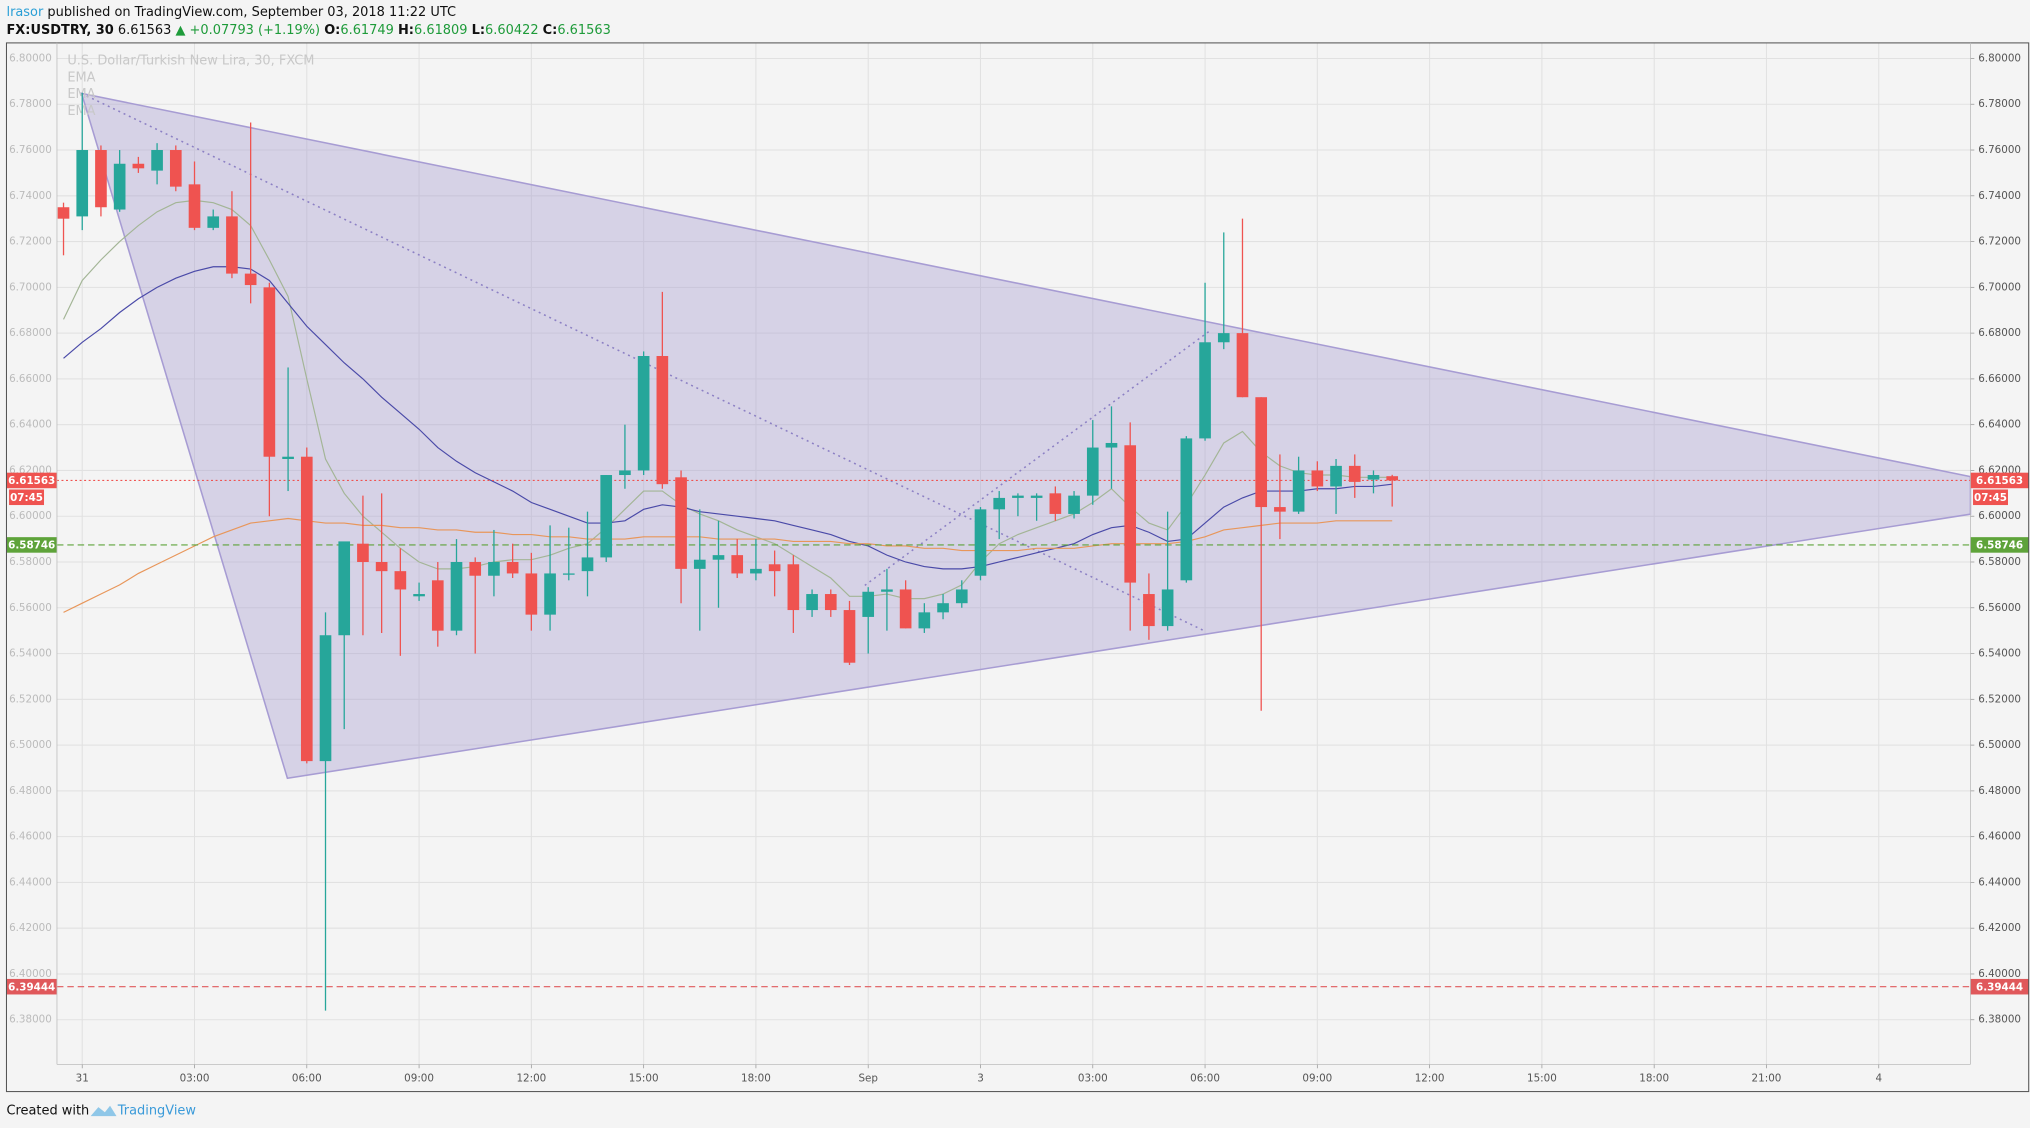 This screenshot has width=2030, height=1128. What do you see at coordinates (30, 837) in the screenshot?
I see `y-tick-label-left: 6.46000` at bounding box center [30, 837].